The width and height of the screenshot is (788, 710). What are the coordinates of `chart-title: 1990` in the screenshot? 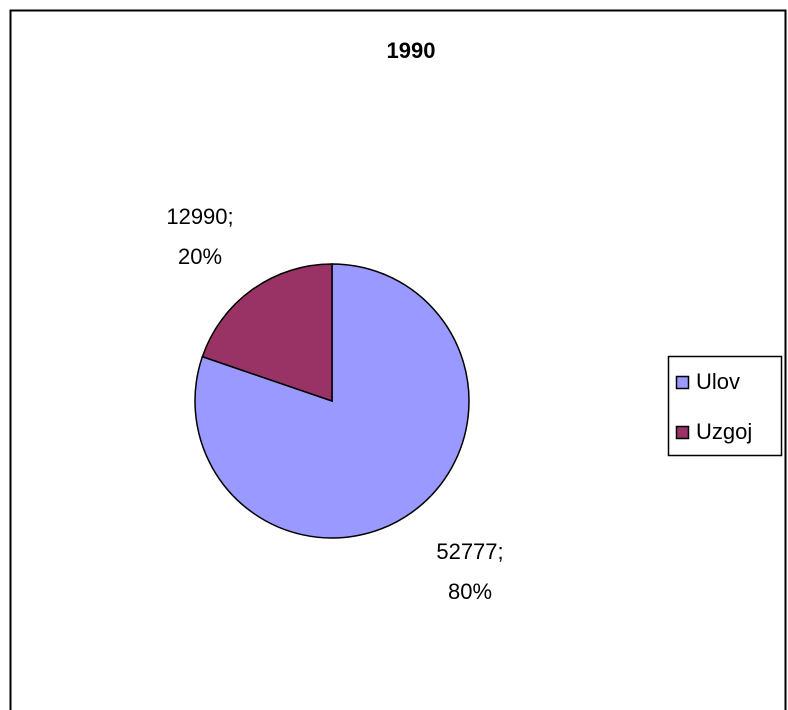 It's located at (411, 50).